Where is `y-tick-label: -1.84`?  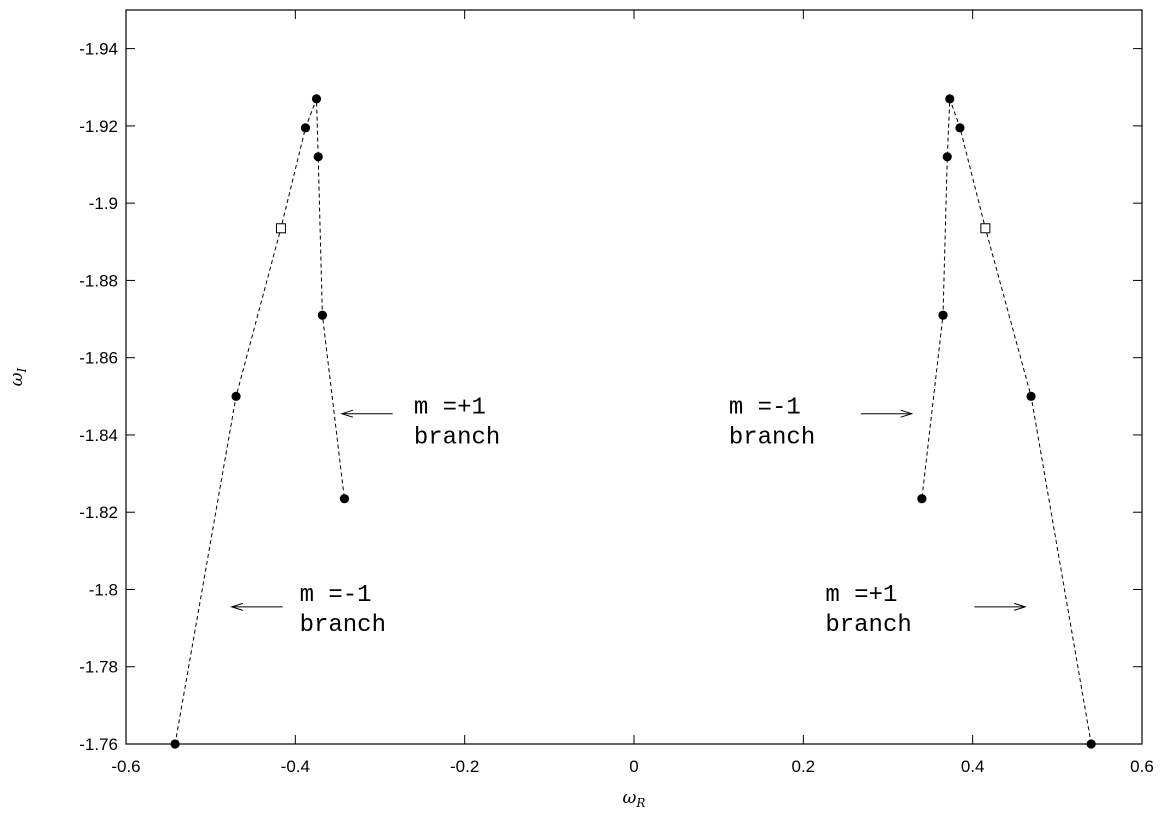 y-tick-label: -1.84 is located at coordinates (98, 435).